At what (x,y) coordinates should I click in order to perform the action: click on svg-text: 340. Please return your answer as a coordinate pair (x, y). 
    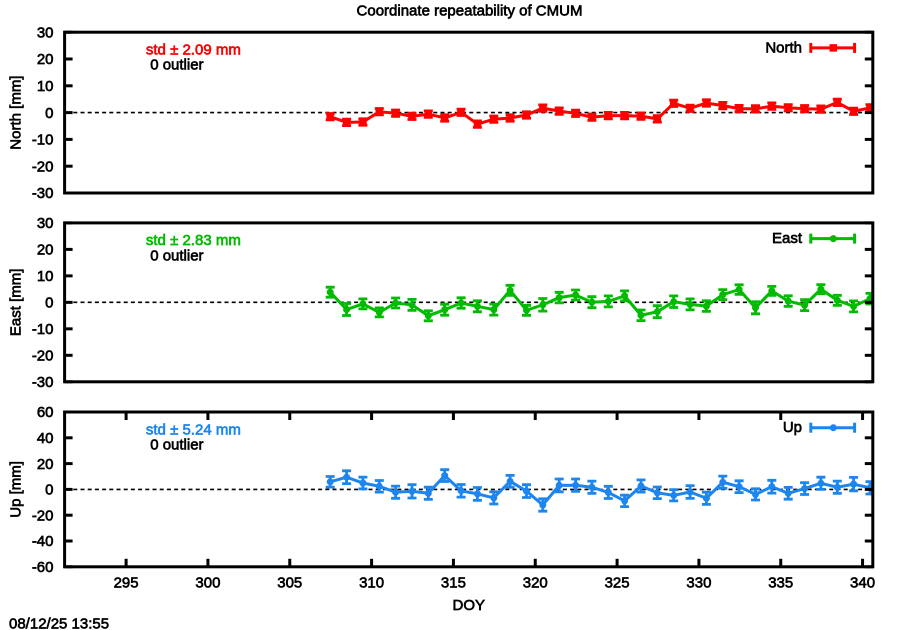
    Looking at the image, I should click on (862, 583).